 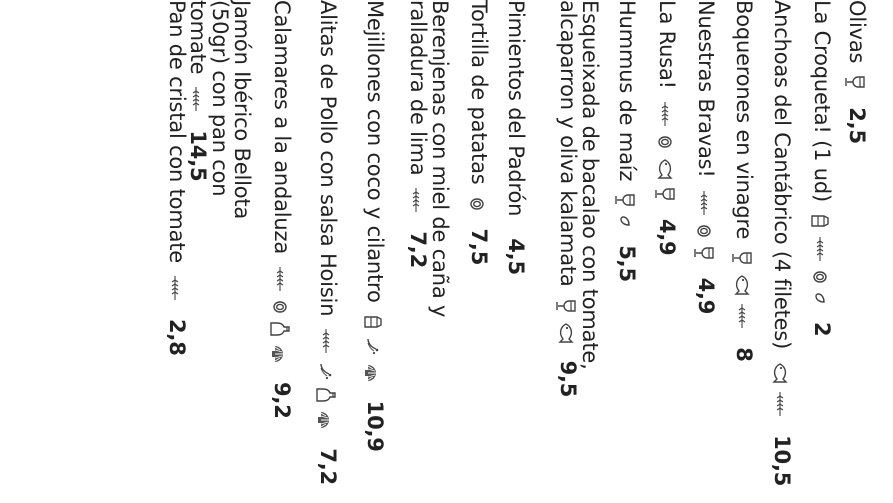 What do you see at coordinates (516, 108) in the screenshot?
I see `menu-item-name: Pimientos del Padrón` at bounding box center [516, 108].